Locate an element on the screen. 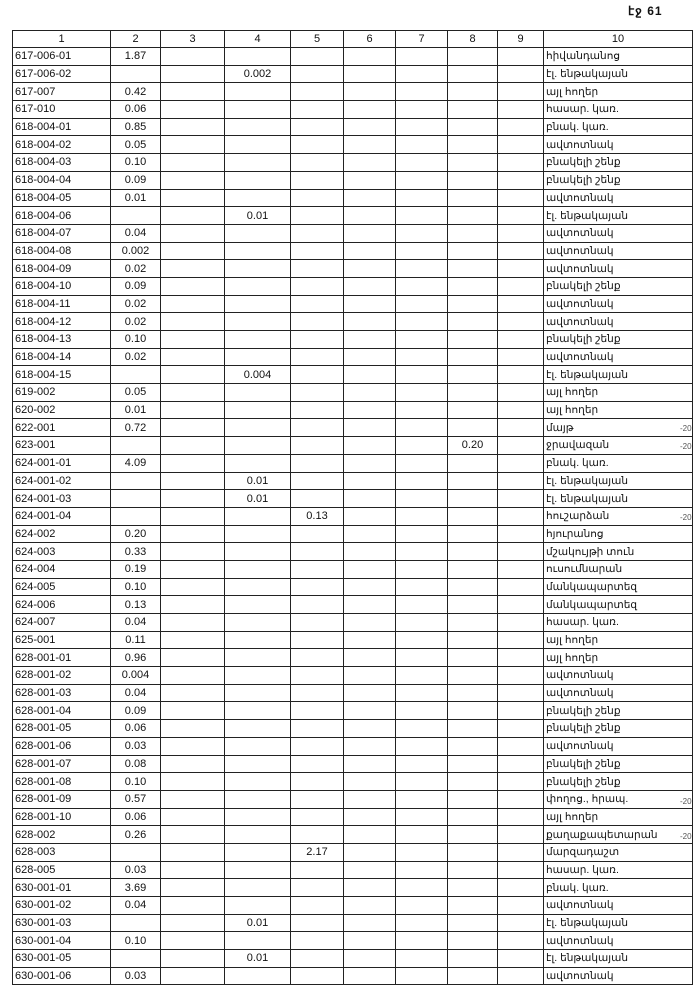 The width and height of the screenshot is (698, 995). area-cell-col4: 0.01 is located at coordinates (257, 481).